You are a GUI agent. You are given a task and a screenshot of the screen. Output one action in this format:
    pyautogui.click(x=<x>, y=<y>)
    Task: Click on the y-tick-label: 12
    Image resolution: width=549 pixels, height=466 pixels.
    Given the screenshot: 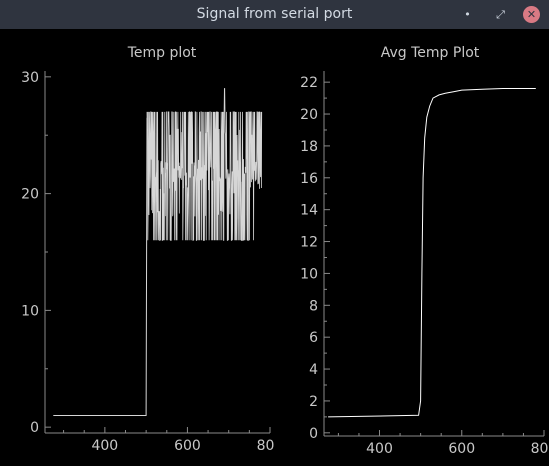 What is the action you would take?
    pyautogui.click(x=309, y=243)
    